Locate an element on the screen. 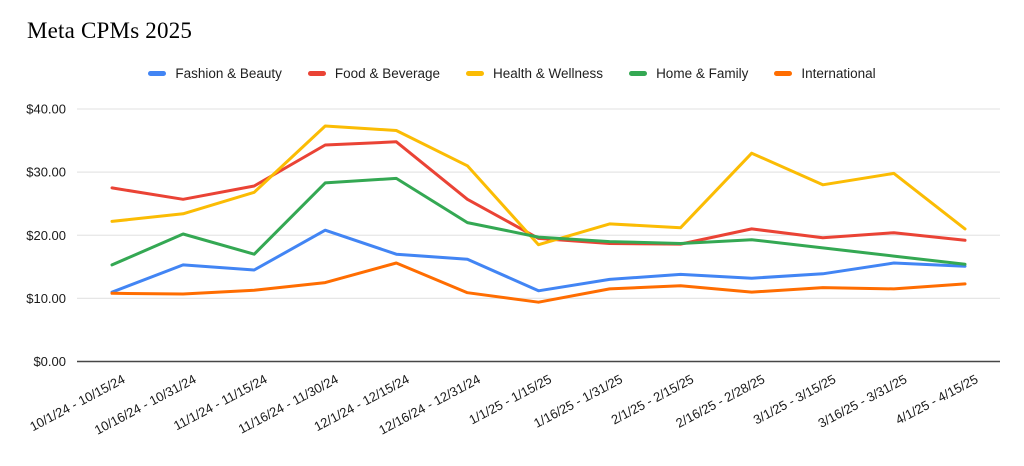 The image size is (1024, 466). legend-item-health-wellness: Health & Wellness is located at coordinates (534, 73).